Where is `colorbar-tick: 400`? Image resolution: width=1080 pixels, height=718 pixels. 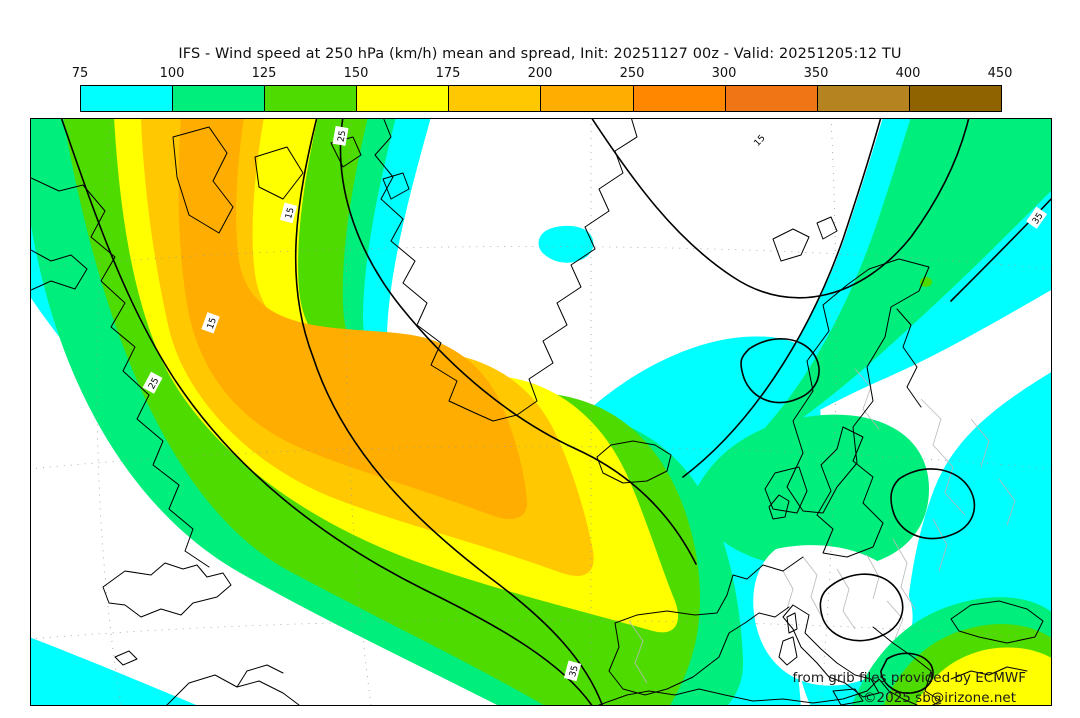
colorbar-tick: 400 is located at coordinates (908, 73).